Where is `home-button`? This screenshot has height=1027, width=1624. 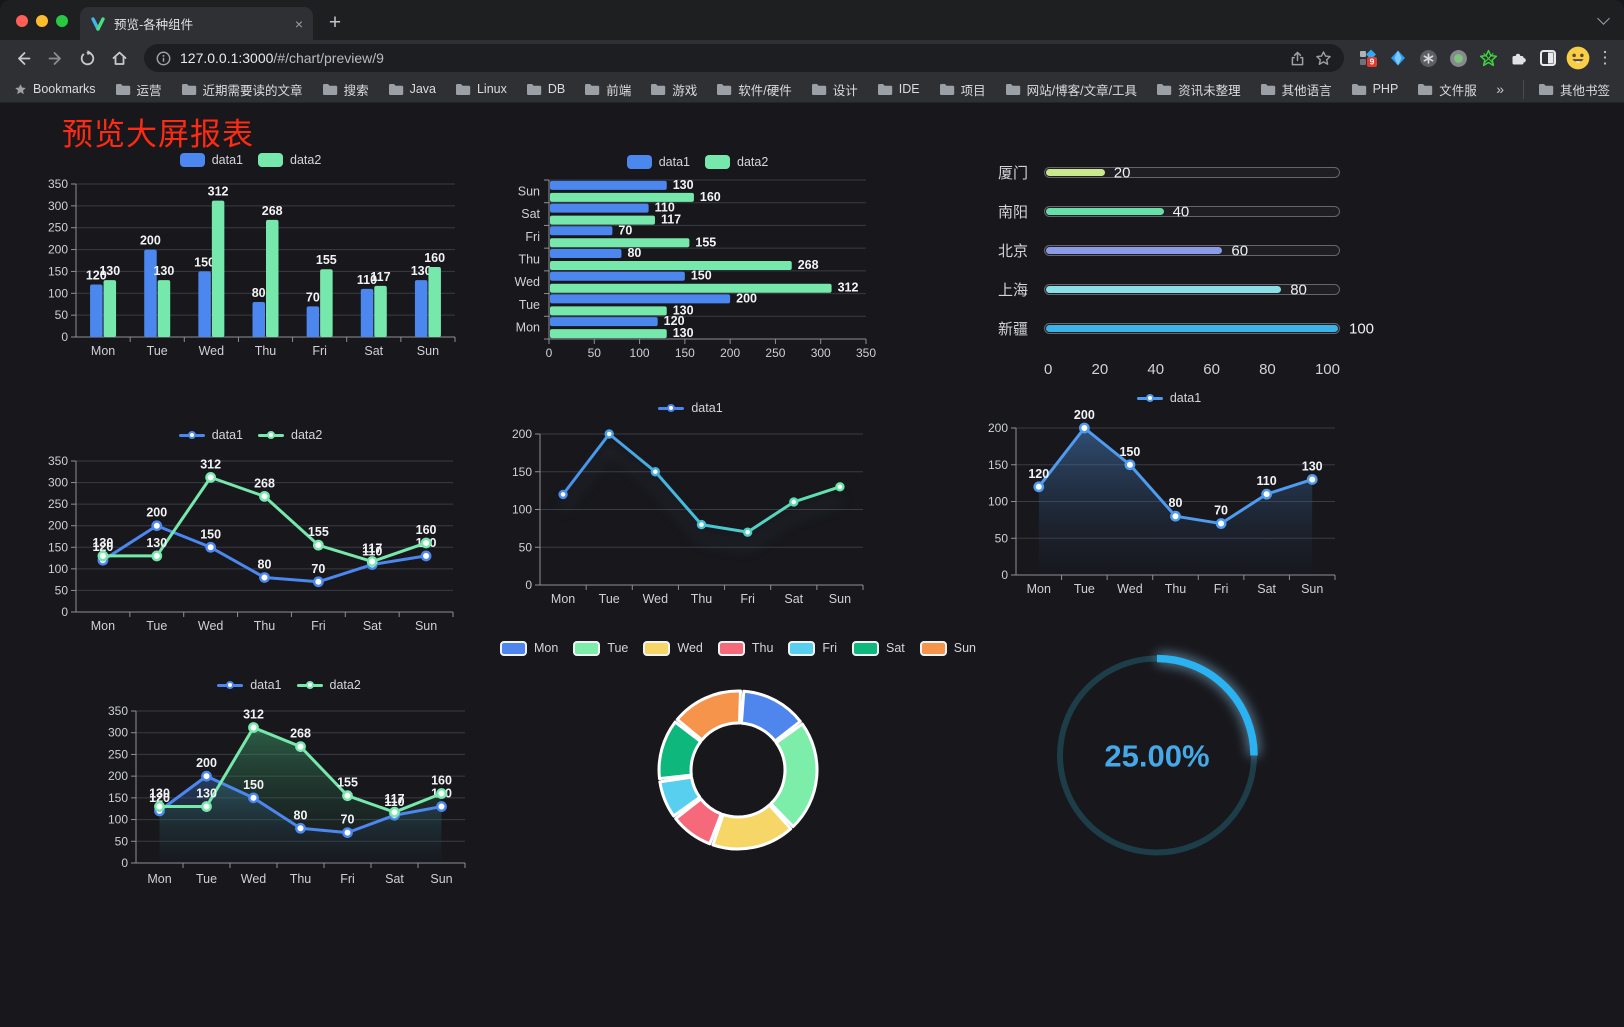 home-button is located at coordinates (119, 58).